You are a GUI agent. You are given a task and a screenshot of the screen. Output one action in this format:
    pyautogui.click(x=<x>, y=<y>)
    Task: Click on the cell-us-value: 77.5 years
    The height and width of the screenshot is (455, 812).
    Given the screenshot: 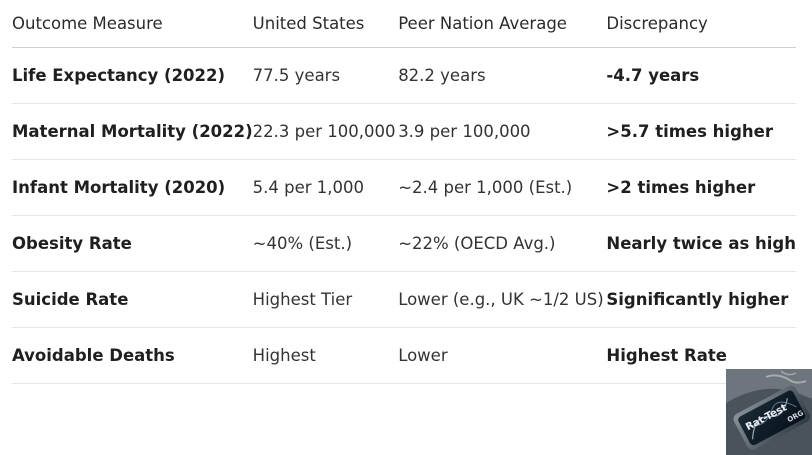 What is the action you would take?
    pyautogui.click(x=325, y=75)
    